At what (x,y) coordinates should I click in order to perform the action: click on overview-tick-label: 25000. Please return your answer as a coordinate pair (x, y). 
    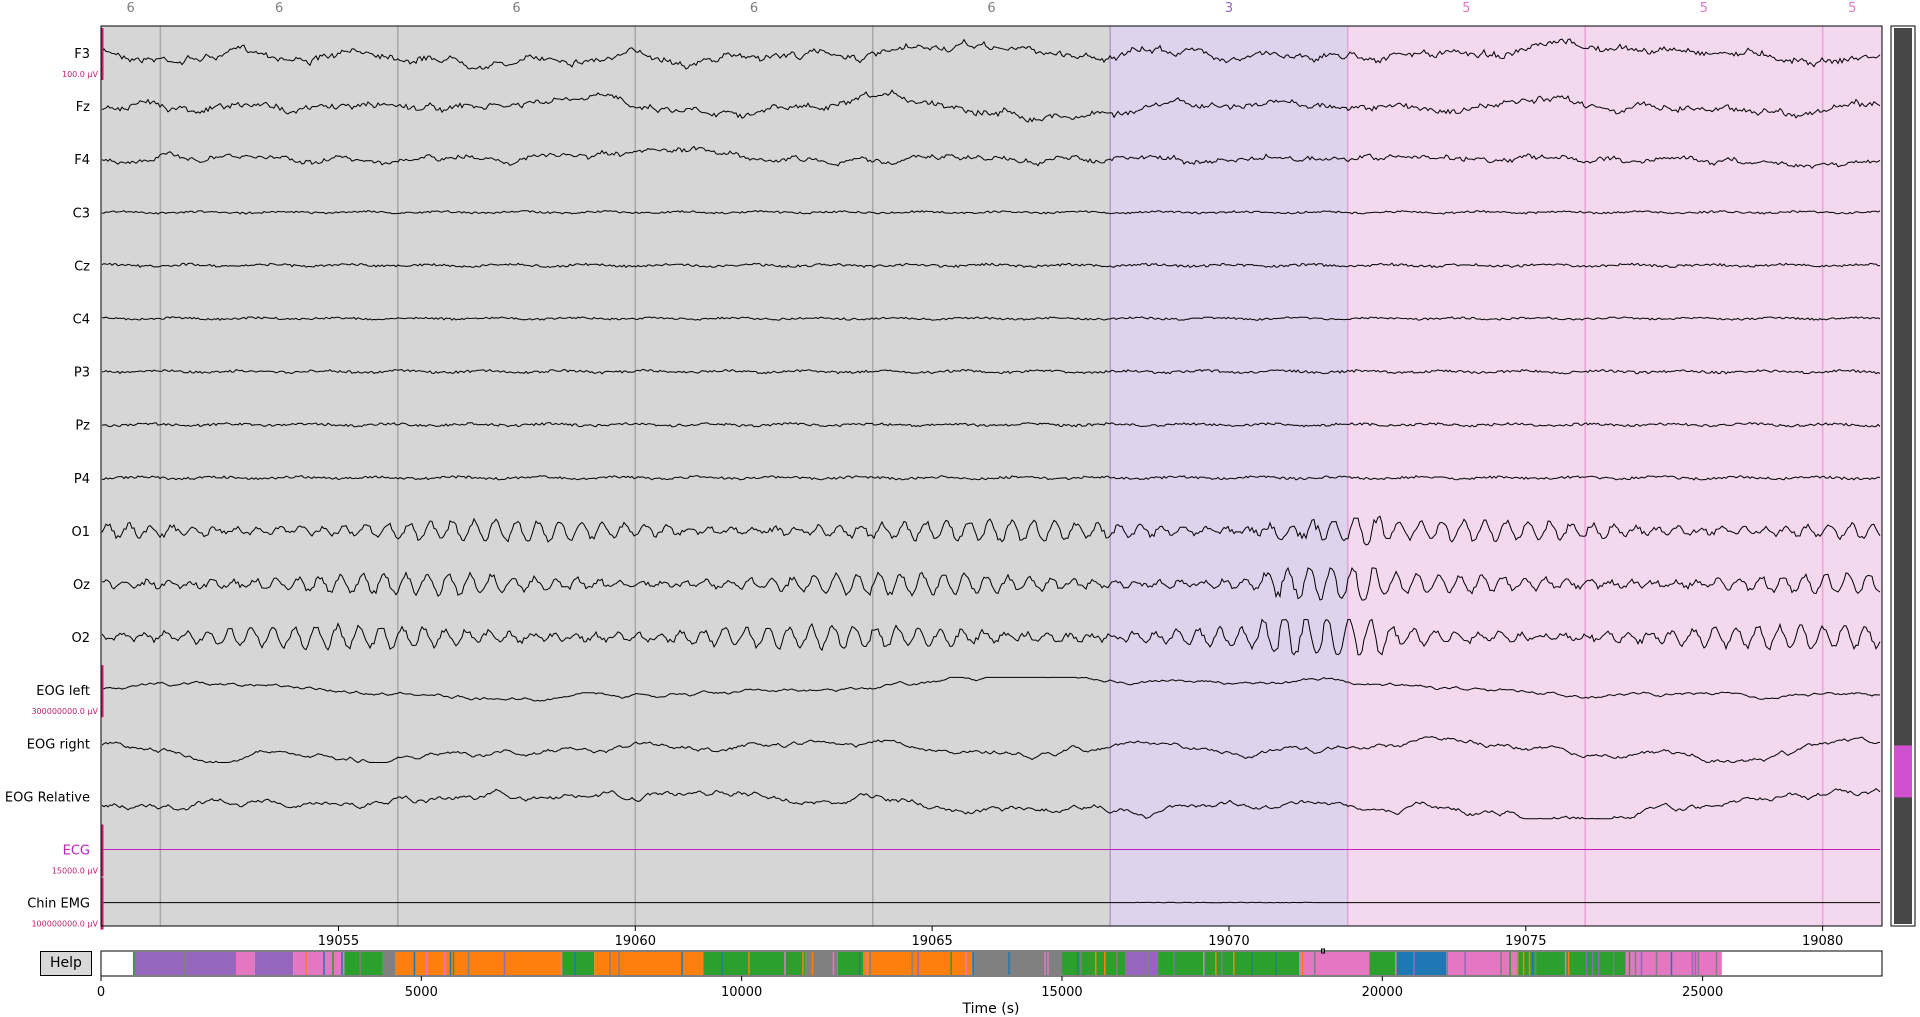
    Looking at the image, I should click on (1702, 992).